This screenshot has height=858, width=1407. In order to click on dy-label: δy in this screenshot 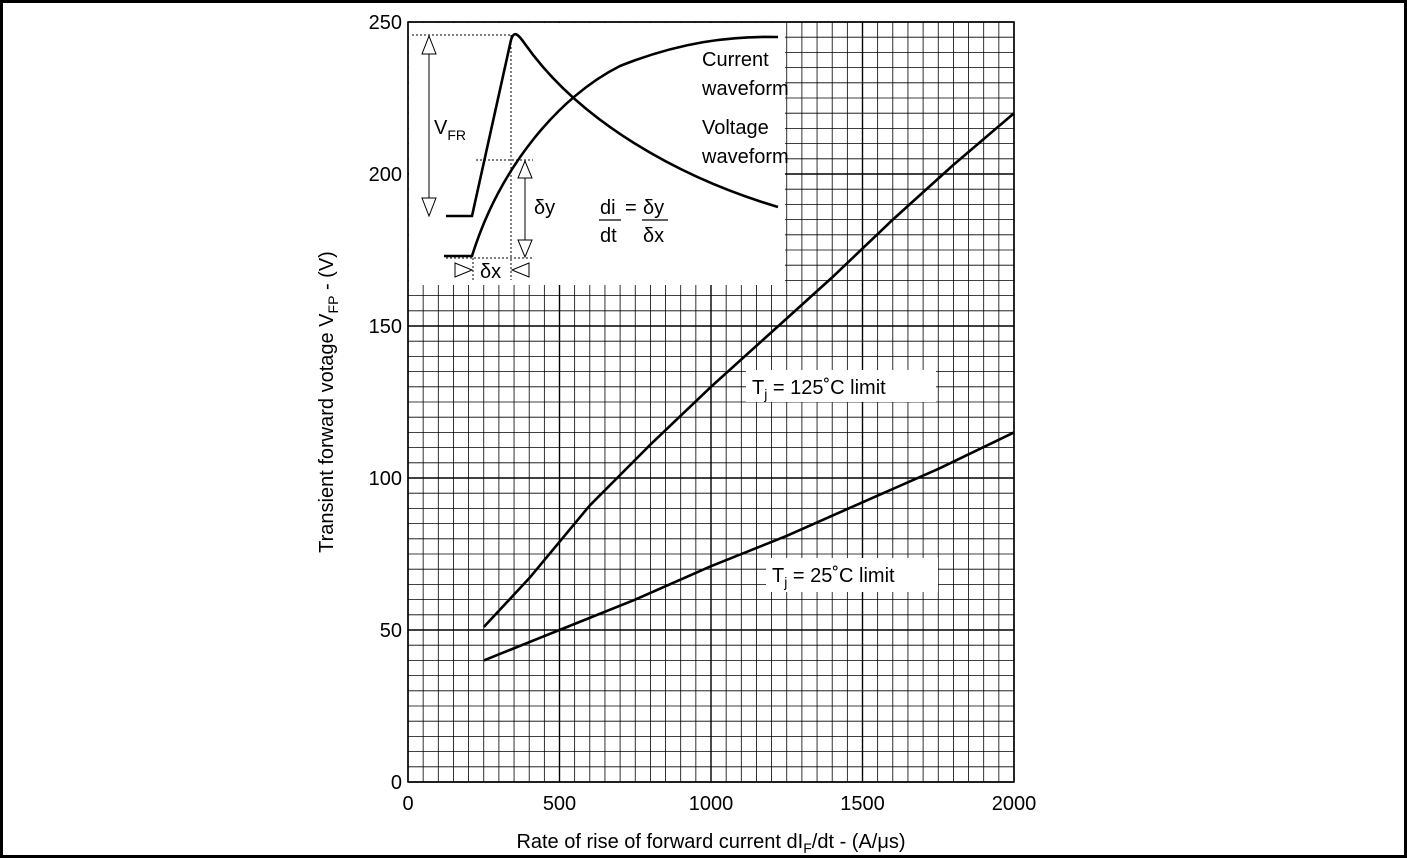, I will do `click(544, 208)`.